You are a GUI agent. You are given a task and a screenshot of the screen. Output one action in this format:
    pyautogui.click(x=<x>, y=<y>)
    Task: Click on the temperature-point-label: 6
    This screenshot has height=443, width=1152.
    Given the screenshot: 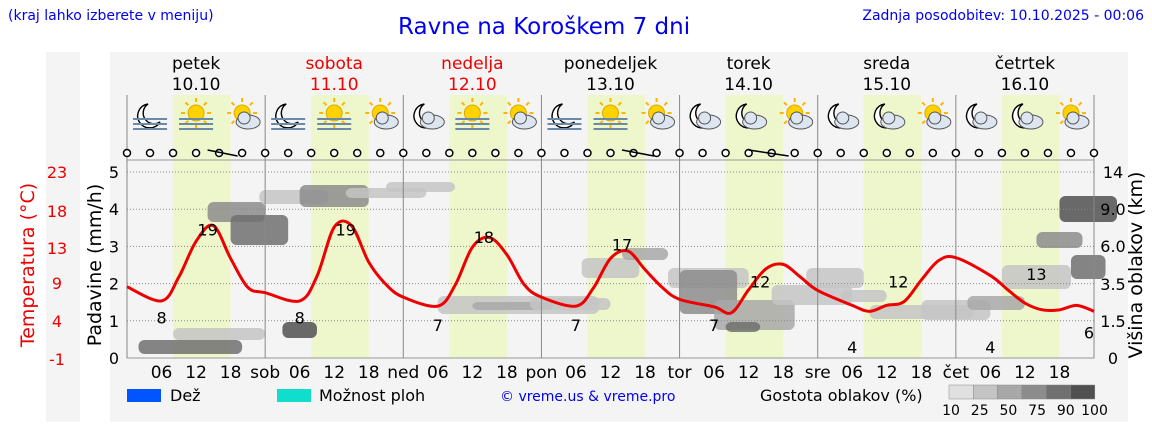 What is the action you would take?
    pyautogui.click(x=1089, y=332)
    